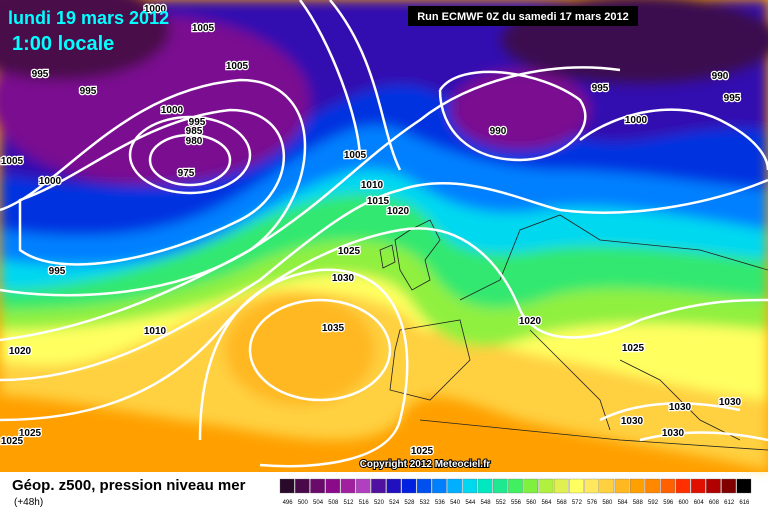  I want to click on colorbar-label: 508, so click(333, 503).